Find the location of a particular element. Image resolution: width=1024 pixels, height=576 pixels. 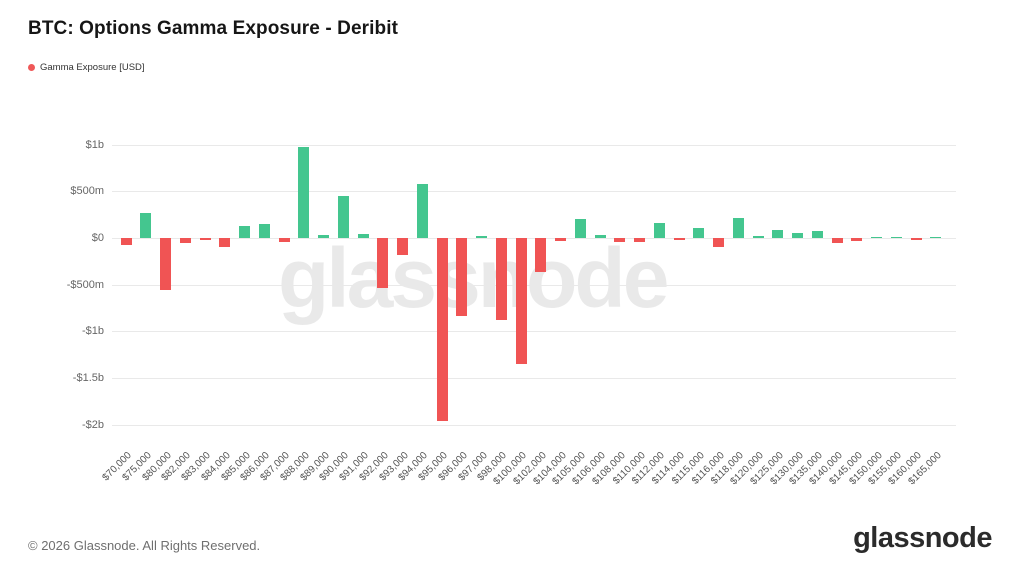

chart-title: BTC: Options Gamma Exposure - Deribit is located at coordinates (213, 28).